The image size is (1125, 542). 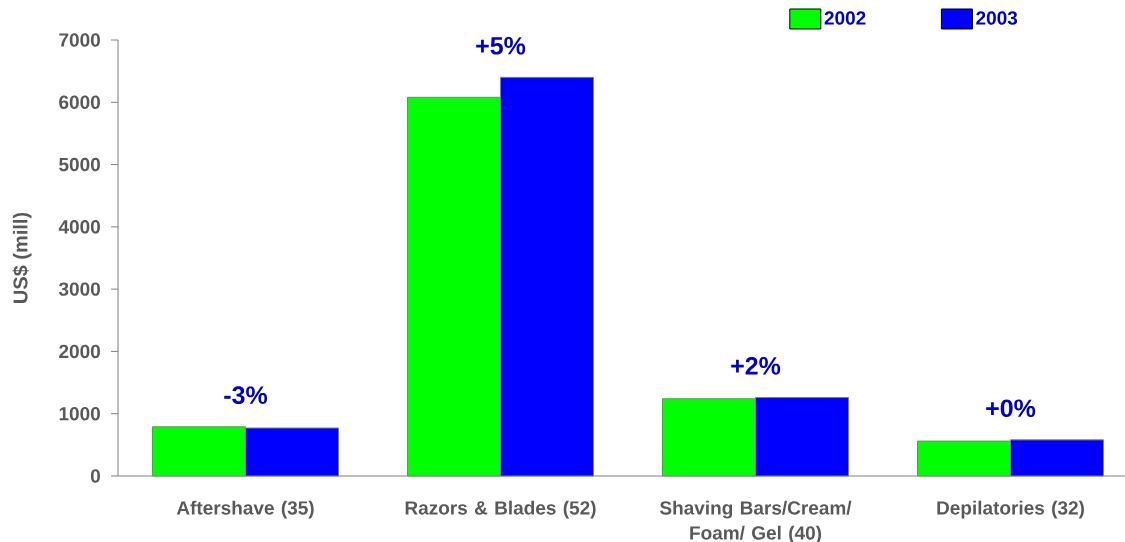 What do you see at coordinates (246, 395) in the screenshot?
I see `annotation: -3%` at bounding box center [246, 395].